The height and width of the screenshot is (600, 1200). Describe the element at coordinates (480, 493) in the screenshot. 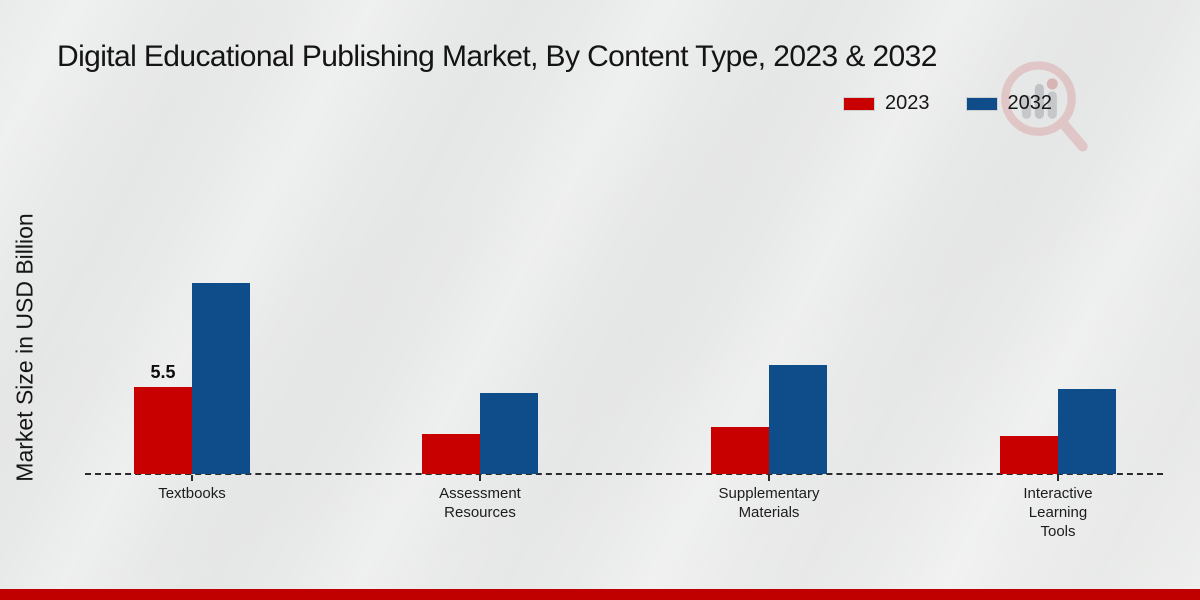

I see `category-label-line: Assessment` at that location.